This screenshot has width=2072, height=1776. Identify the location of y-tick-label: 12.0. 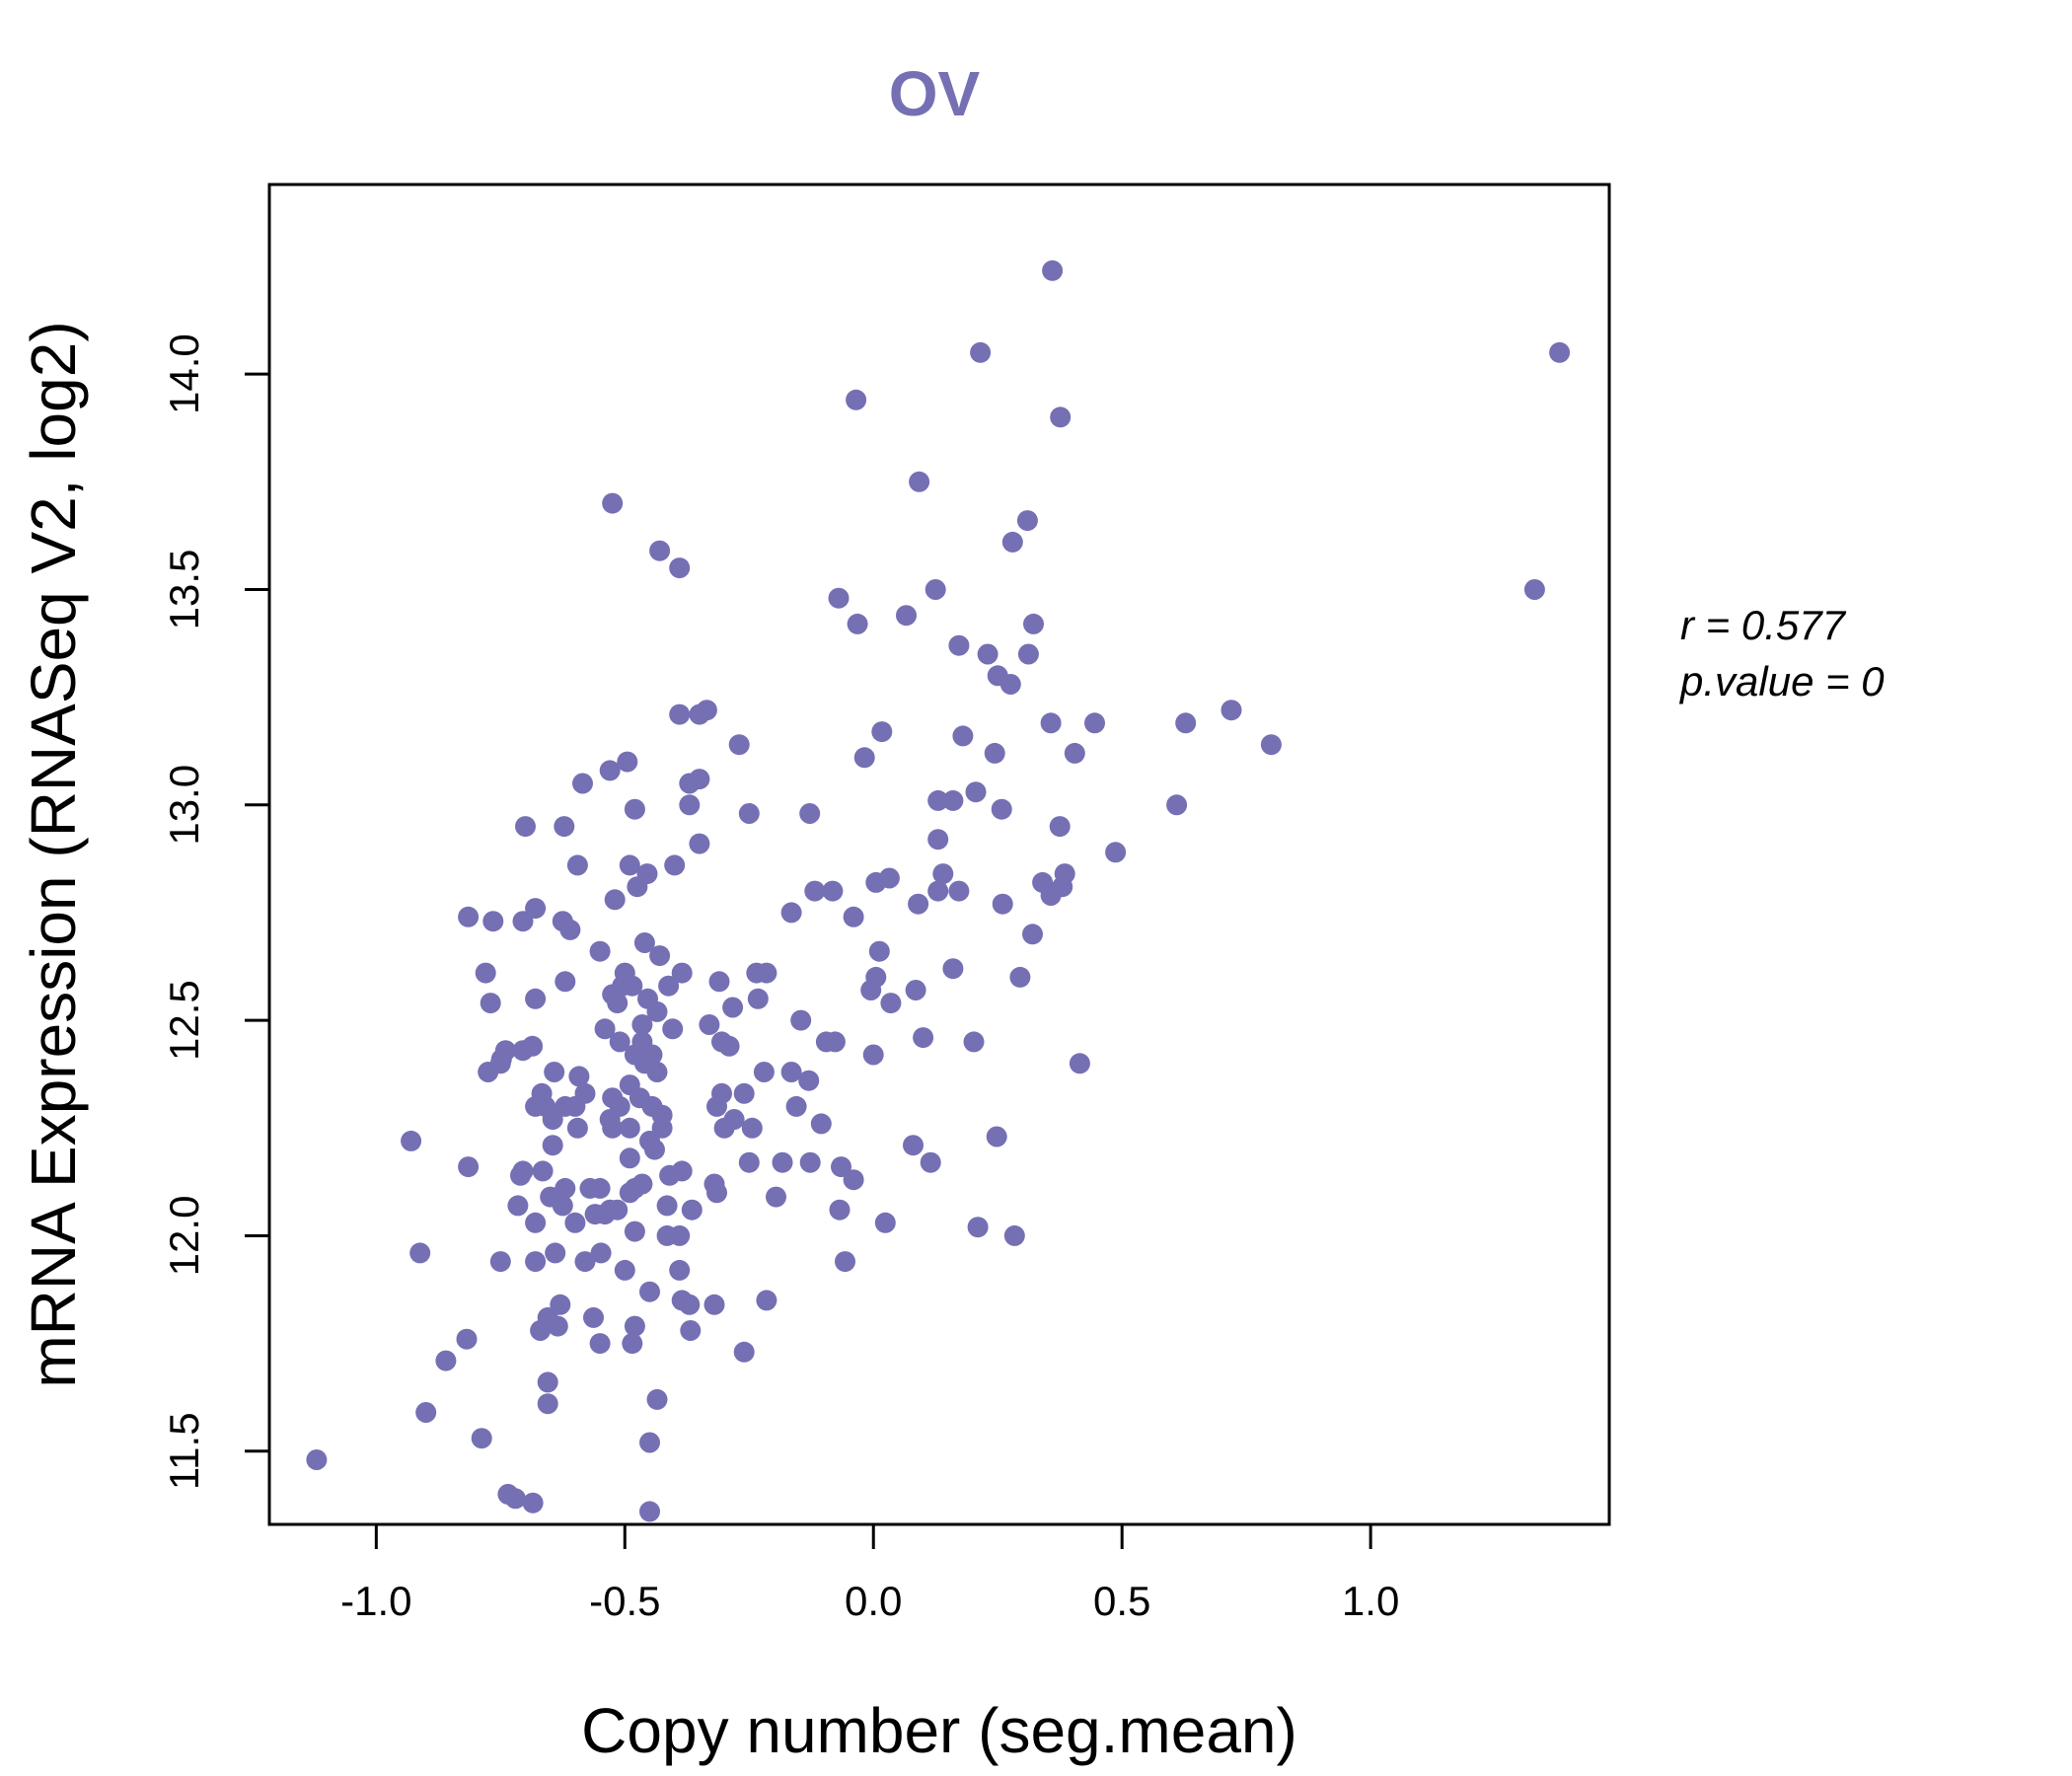
(184, 1237).